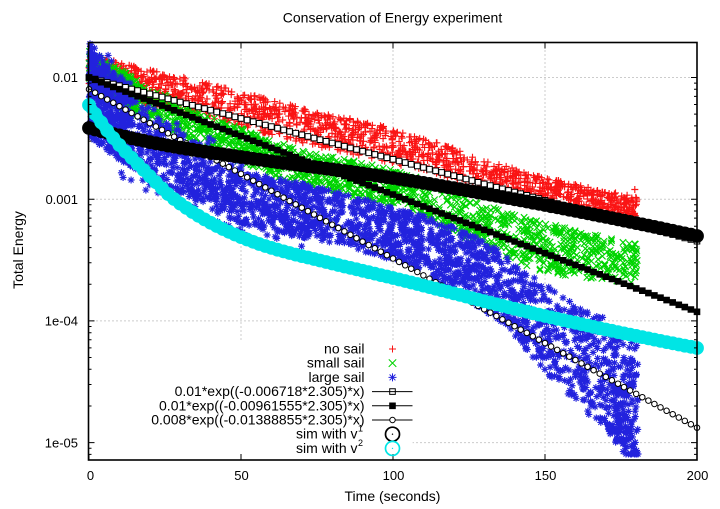 The height and width of the screenshot is (509, 720). What do you see at coordinates (393, 496) in the screenshot?
I see `svg-text: Time (seconds)` at bounding box center [393, 496].